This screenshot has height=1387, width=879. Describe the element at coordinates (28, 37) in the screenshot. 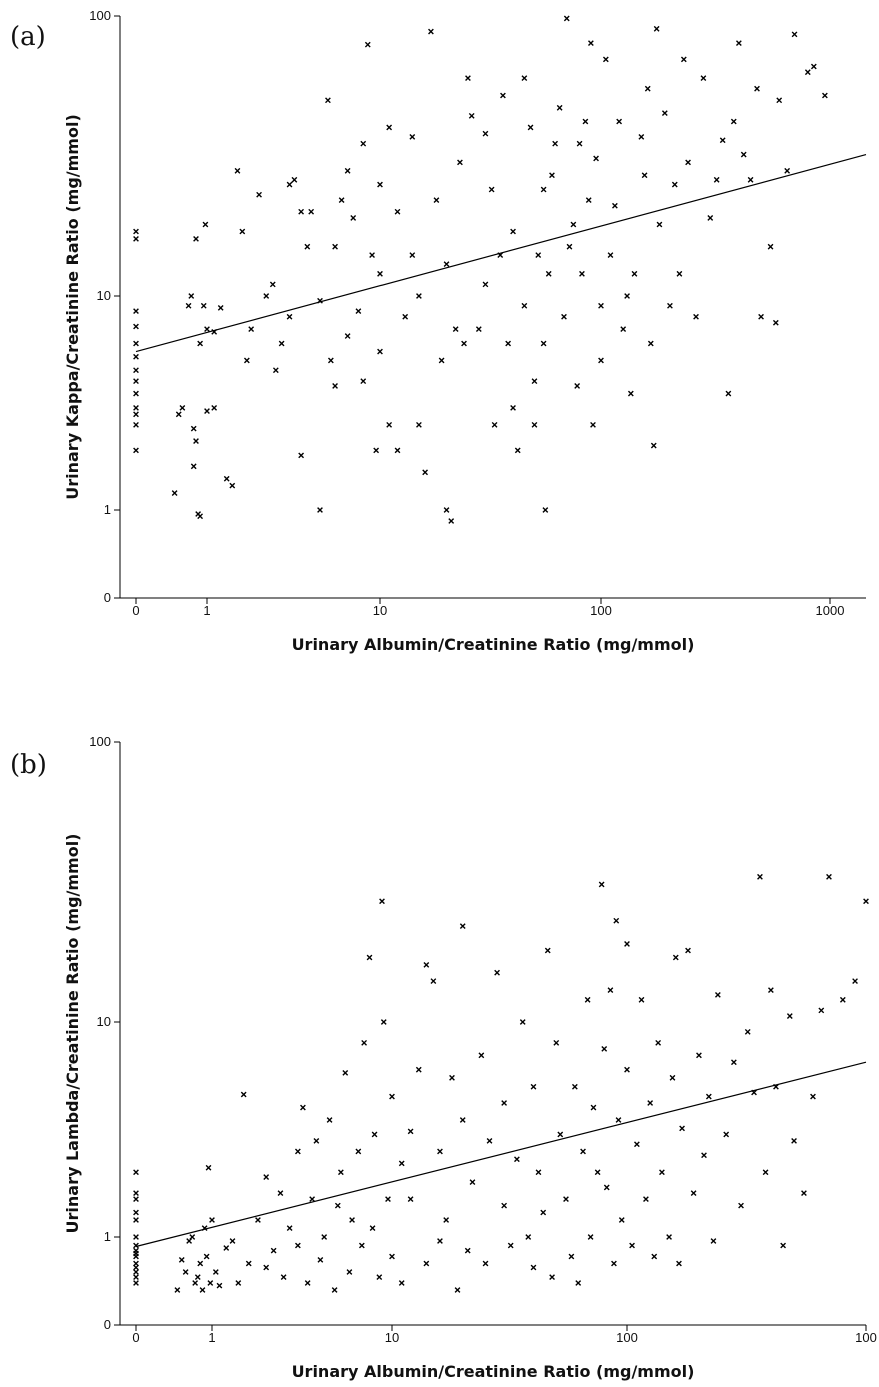

I see `panel-label-a: (a)` at that location.